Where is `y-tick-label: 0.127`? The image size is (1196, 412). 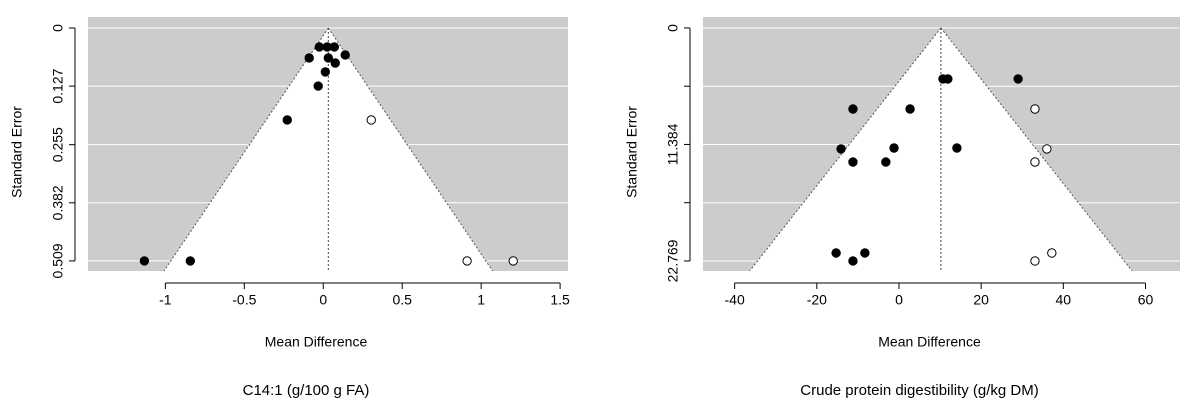
y-tick-label: 0.127 is located at coordinates (58, 85).